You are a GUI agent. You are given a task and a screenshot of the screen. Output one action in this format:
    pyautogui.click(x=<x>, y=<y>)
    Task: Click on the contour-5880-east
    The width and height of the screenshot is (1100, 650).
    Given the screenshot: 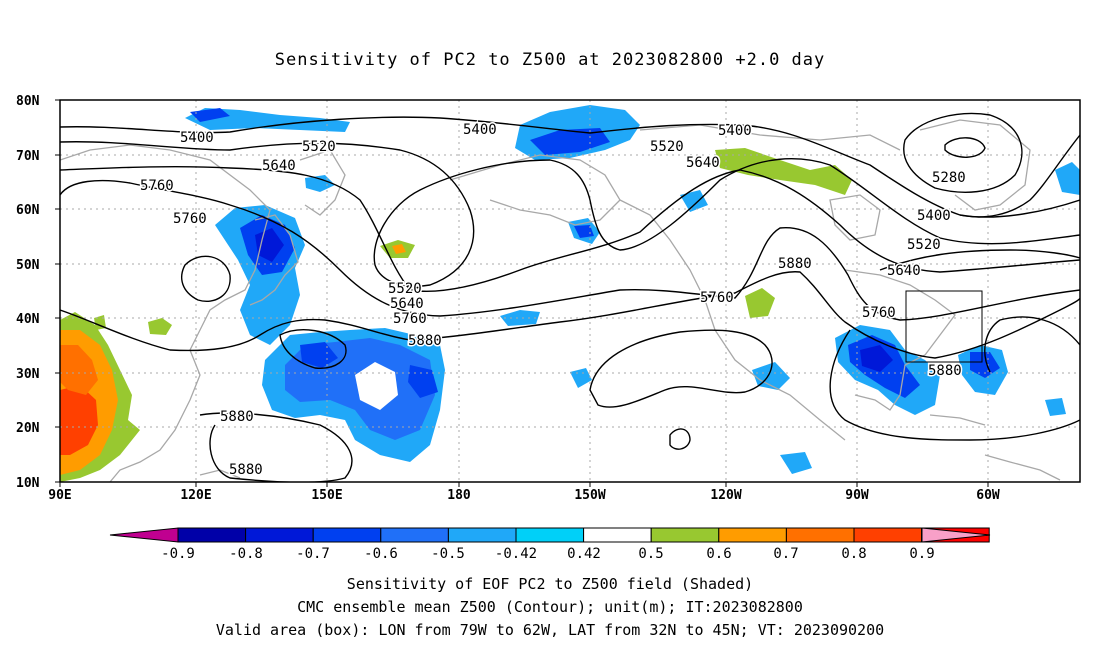 What is the action you would take?
    pyautogui.click(x=954, y=385)
    